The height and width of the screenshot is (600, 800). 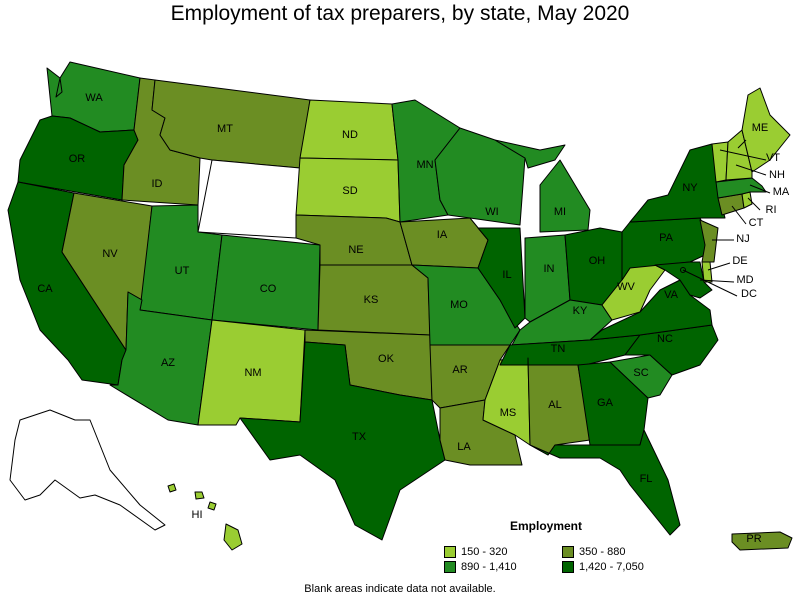 What do you see at coordinates (597, 261) in the screenshot?
I see `label-oh: OH` at bounding box center [597, 261].